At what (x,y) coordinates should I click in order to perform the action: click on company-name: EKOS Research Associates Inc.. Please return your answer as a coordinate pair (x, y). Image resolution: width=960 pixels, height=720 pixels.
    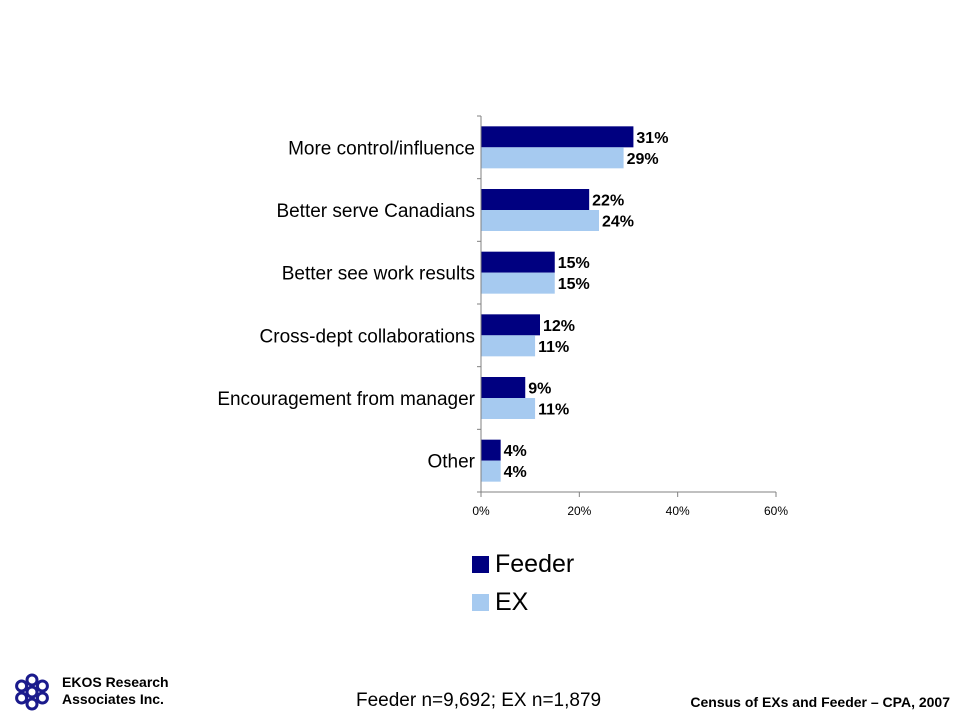
    Looking at the image, I should click on (115, 691).